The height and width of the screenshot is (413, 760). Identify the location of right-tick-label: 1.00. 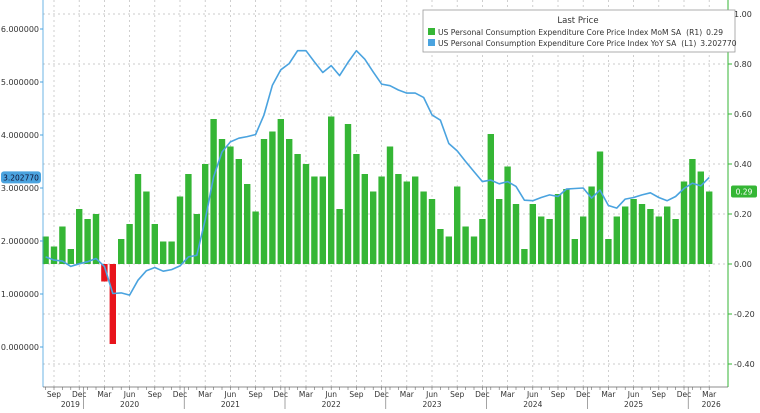
(743, 14).